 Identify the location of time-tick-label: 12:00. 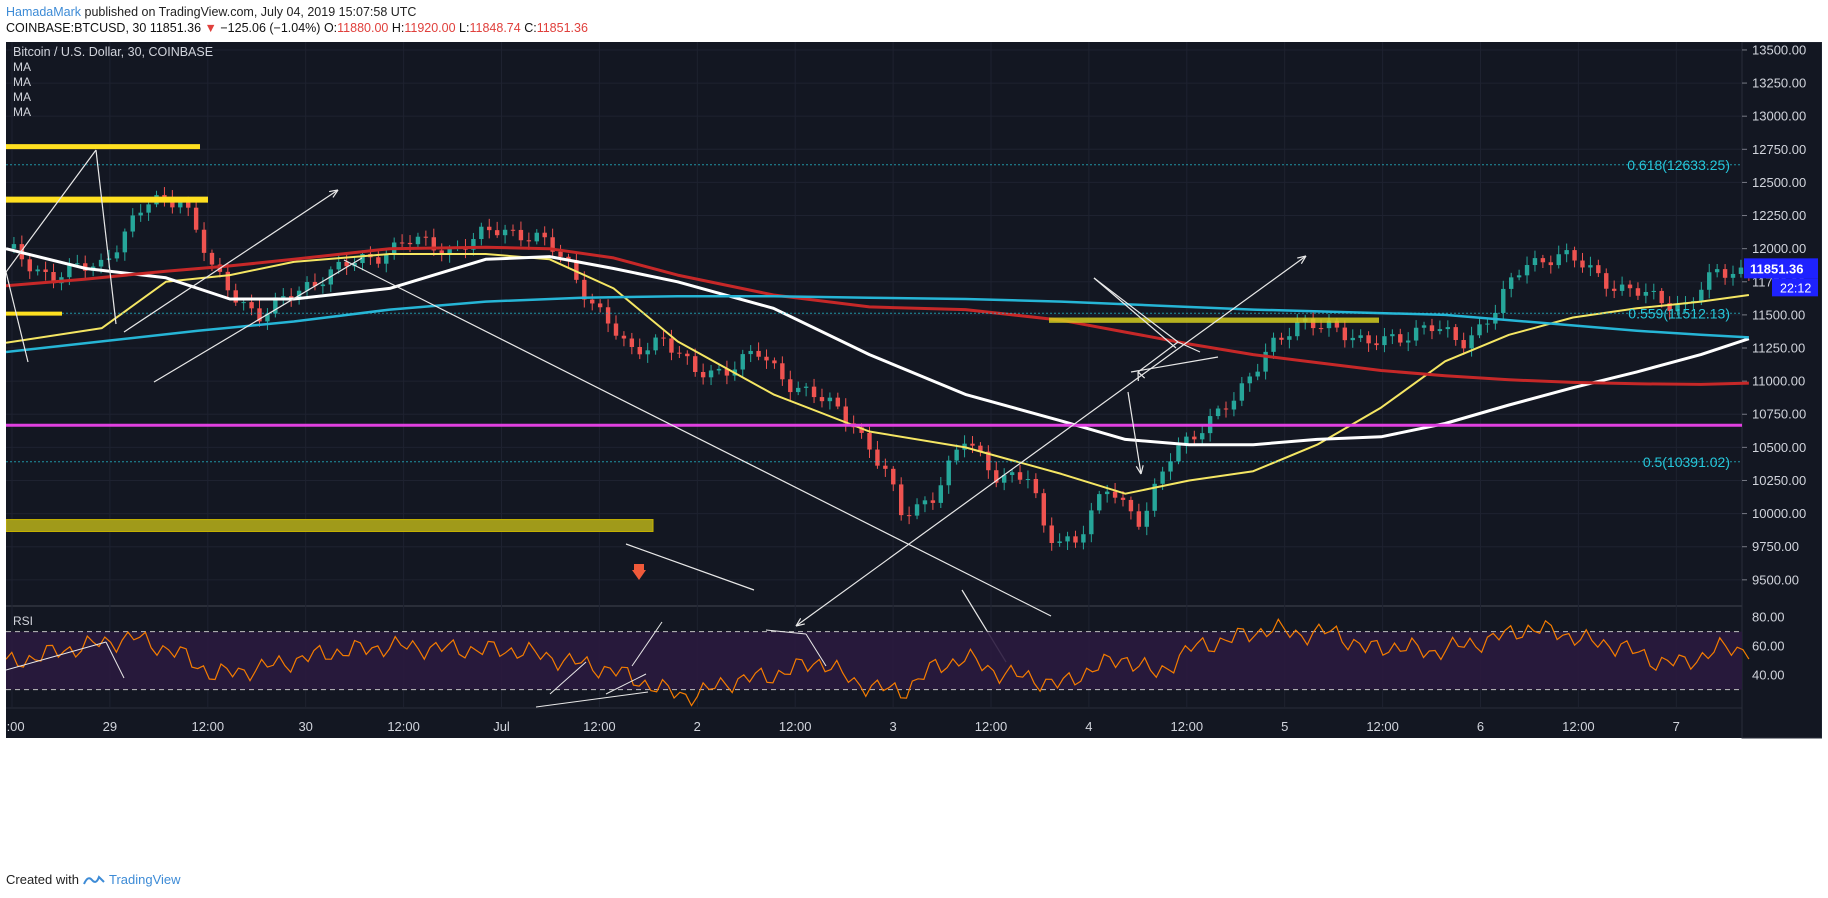
(991, 726).